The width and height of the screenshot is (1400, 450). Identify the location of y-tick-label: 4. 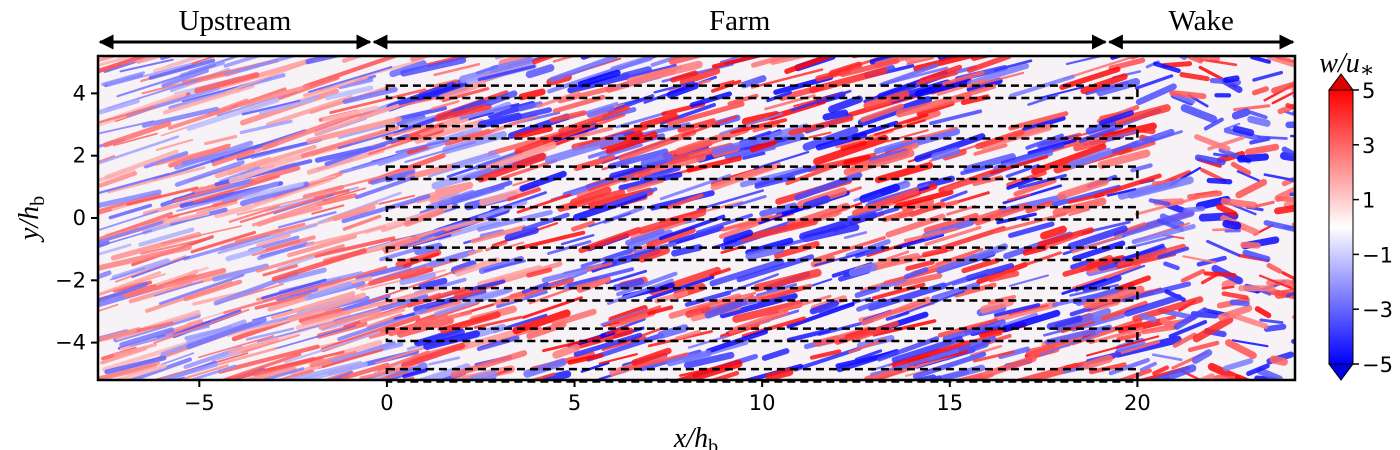
(79, 93).